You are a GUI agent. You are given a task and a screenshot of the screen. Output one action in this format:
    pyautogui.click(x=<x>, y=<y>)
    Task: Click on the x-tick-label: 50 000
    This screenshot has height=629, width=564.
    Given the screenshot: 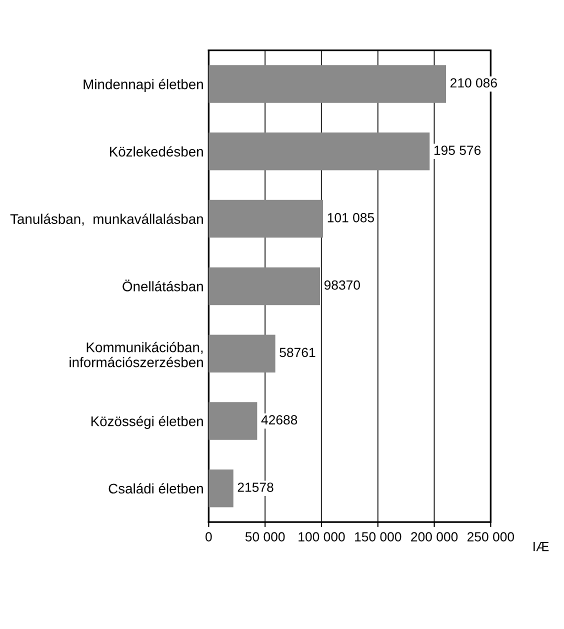 What is the action you would take?
    pyautogui.click(x=265, y=537)
    